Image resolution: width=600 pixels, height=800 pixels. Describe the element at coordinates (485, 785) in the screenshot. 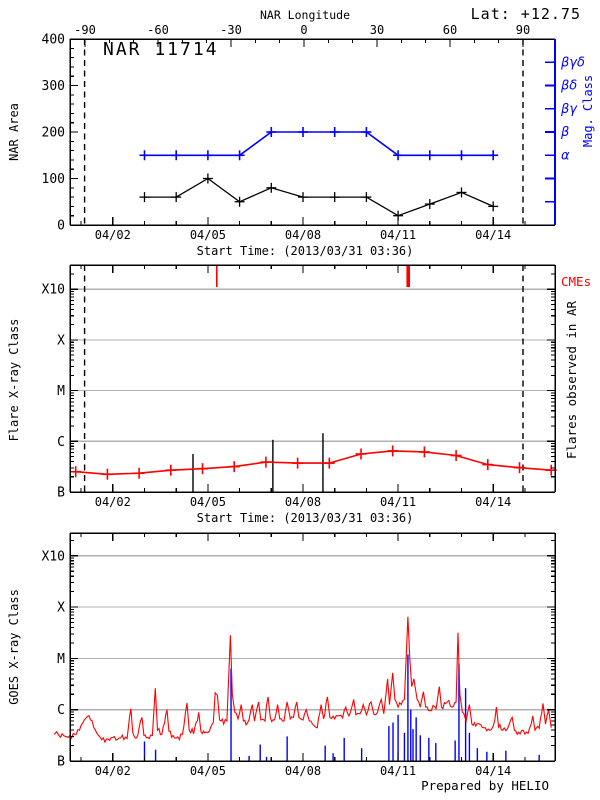

I see `prepared-by-label: Prepared by HELIO` at that location.